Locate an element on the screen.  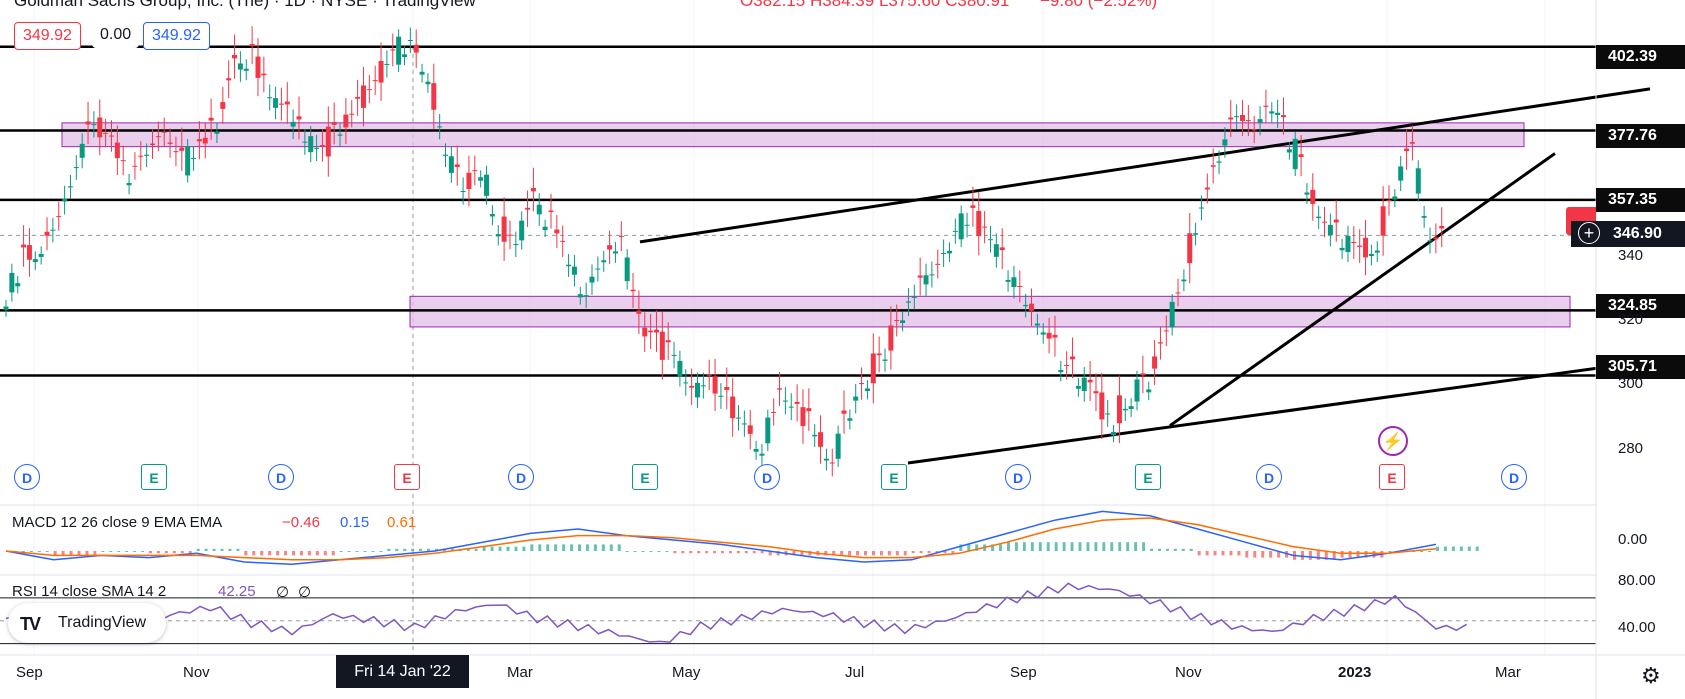
macd-indicator-name: MACD 12 26 close 9 EMA EMA is located at coordinates (117, 522).